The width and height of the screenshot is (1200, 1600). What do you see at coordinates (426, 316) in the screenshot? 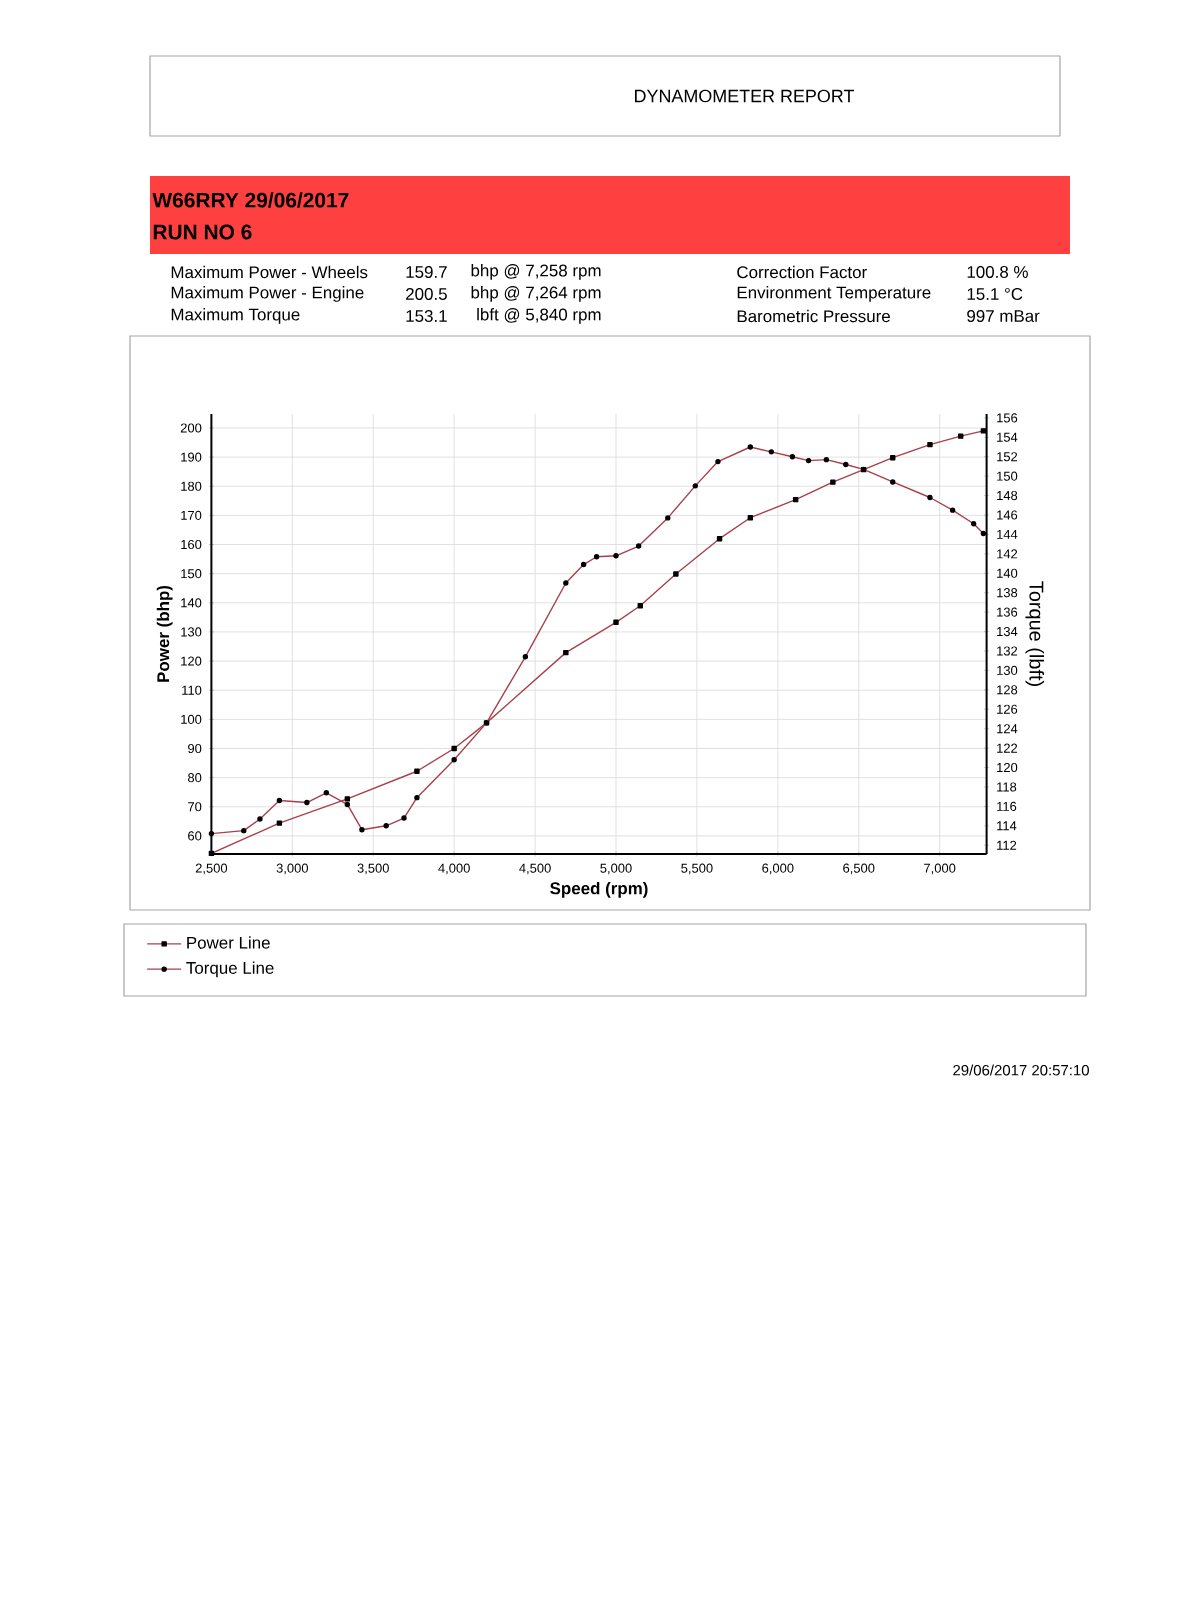
I see `text: 153.1` at bounding box center [426, 316].